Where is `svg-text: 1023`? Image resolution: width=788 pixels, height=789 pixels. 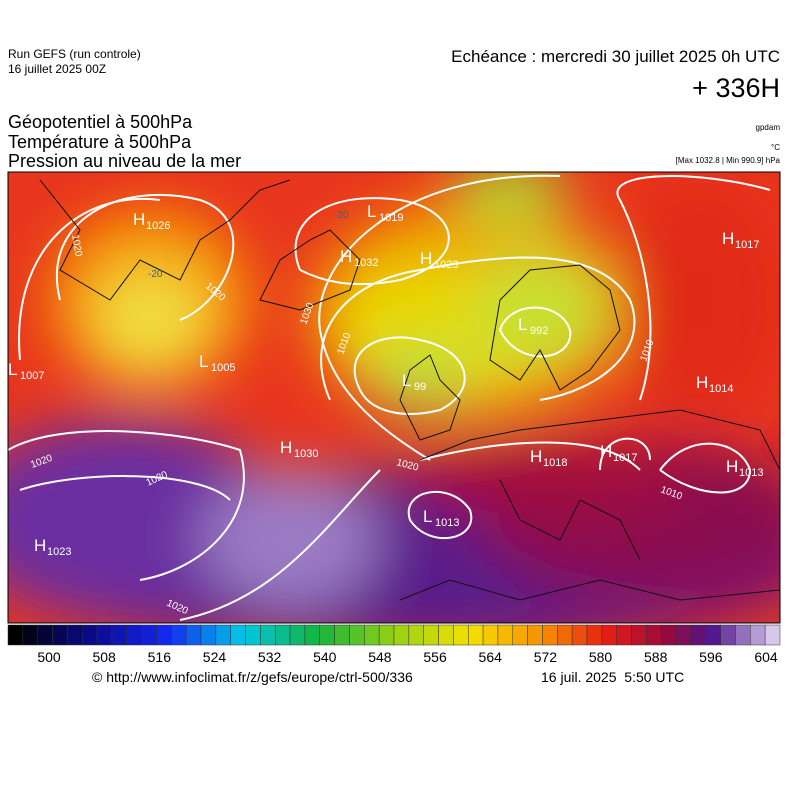 svg-text: 1023 is located at coordinates (59, 552).